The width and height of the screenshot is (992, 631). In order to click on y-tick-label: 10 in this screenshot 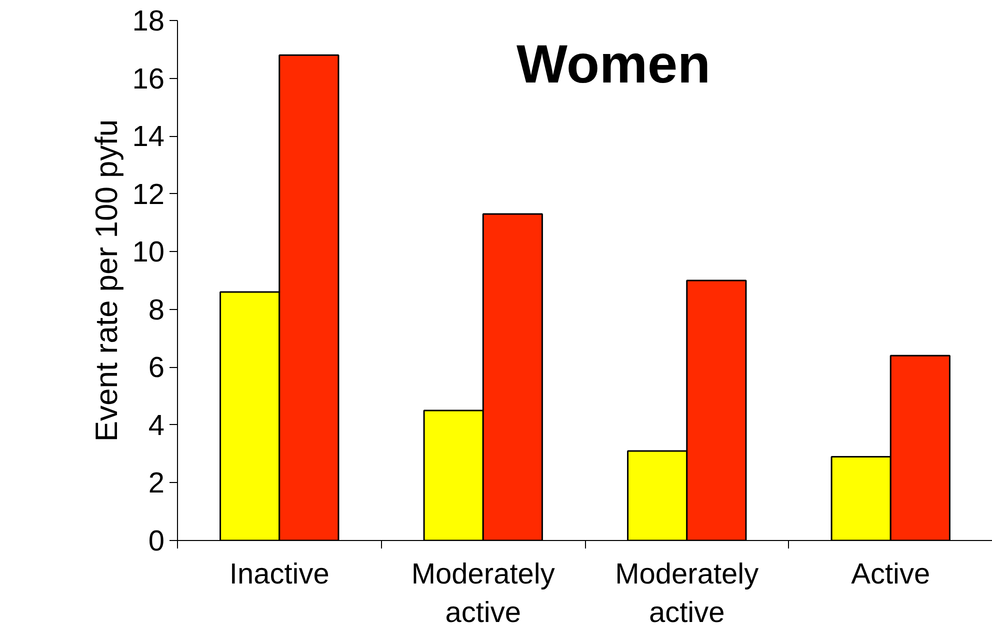, I will do `click(148, 252)`.